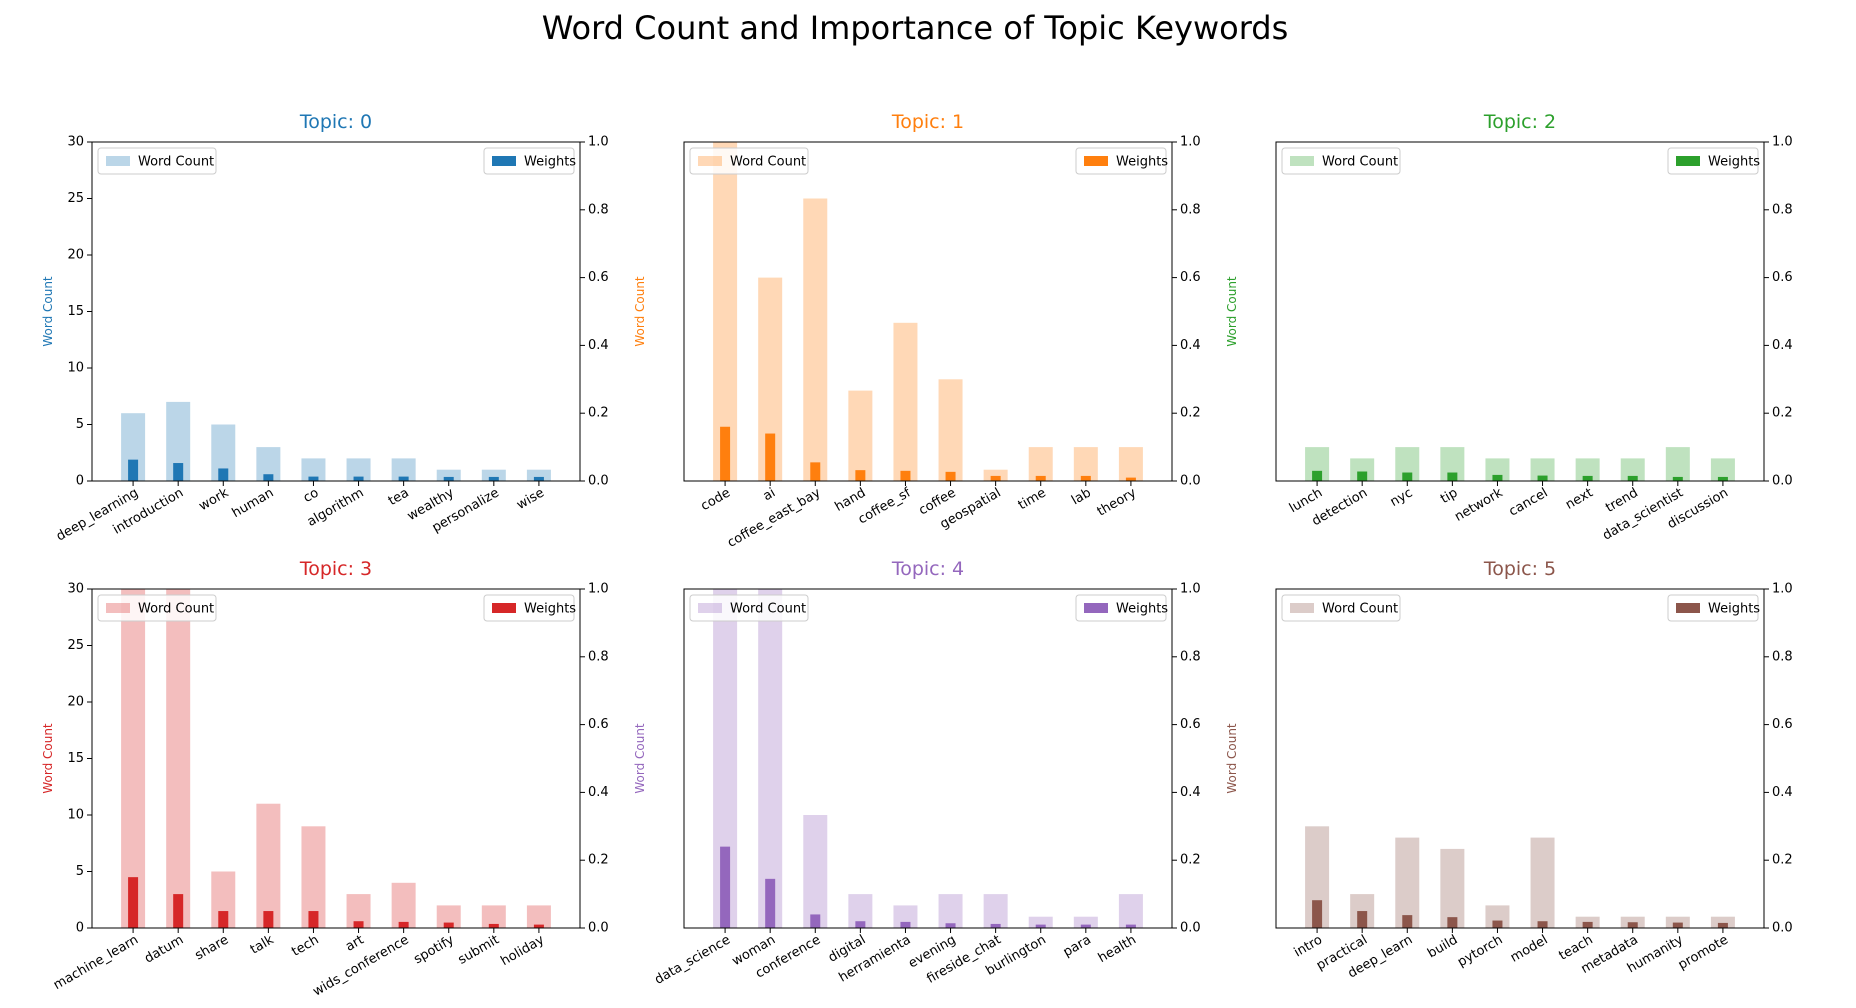 This screenshot has width=1856, height=1008. What do you see at coordinates (860, 924) in the screenshot?
I see `weight-bar-digital` at bounding box center [860, 924].